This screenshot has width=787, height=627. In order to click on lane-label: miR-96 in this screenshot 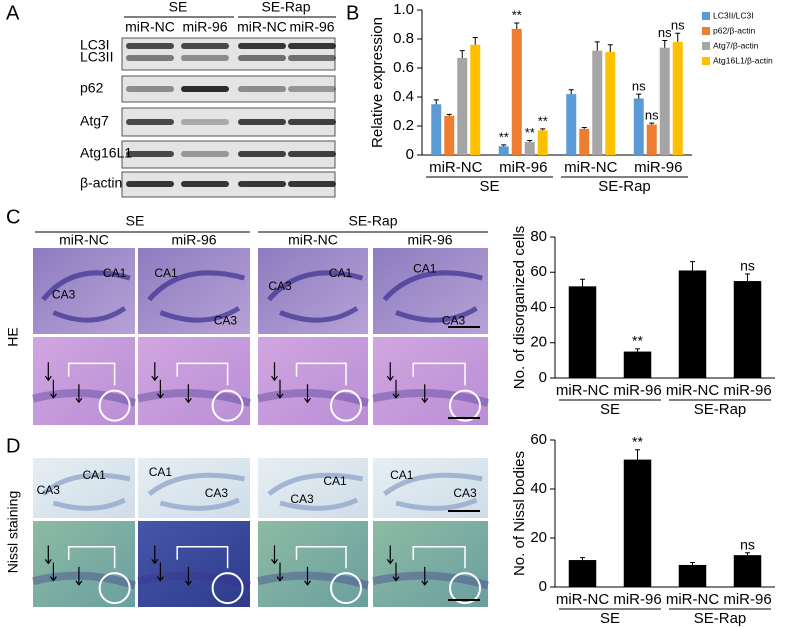, I will do `click(311, 27)`.